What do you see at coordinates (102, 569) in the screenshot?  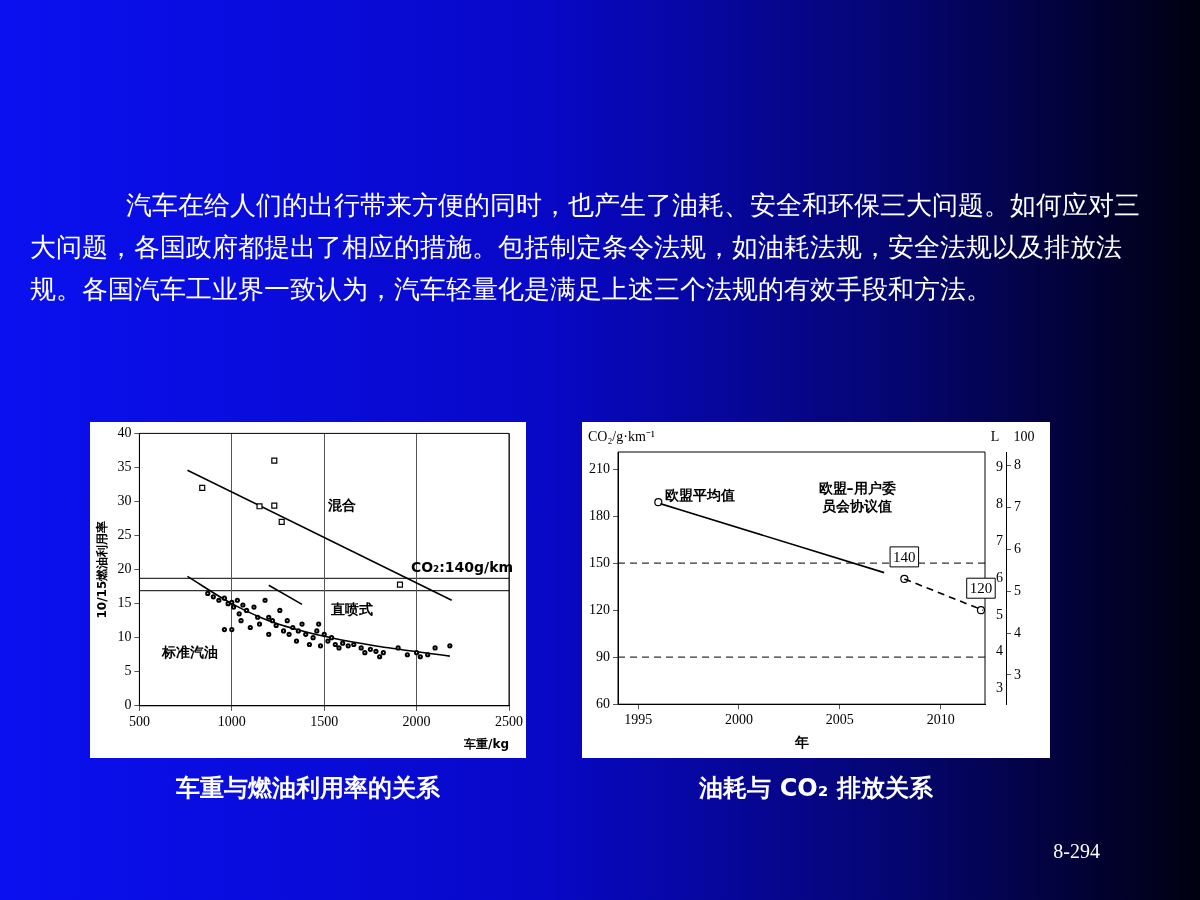 I see `y-axis-title: 10/15燃油利用率` at bounding box center [102, 569].